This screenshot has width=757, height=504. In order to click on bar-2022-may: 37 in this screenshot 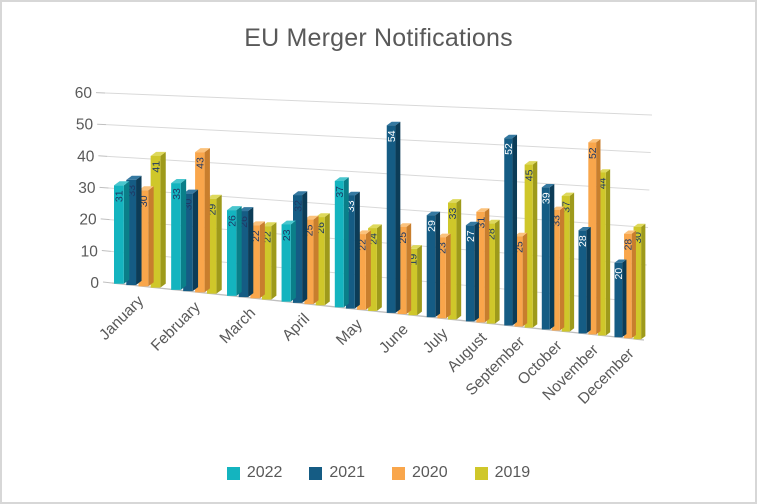, I will do `click(341, 242)`.